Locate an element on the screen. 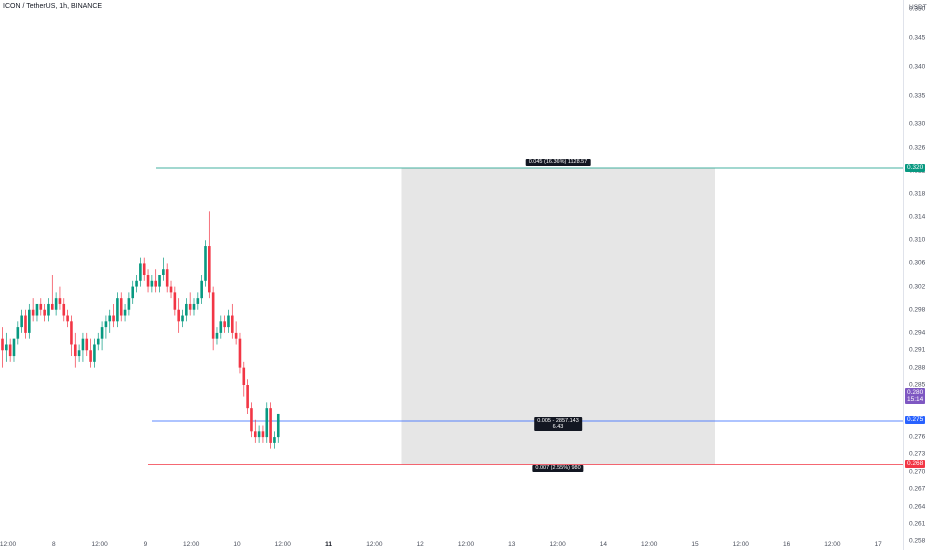  target-price-badge: 0.320 is located at coordinates (915, 168).